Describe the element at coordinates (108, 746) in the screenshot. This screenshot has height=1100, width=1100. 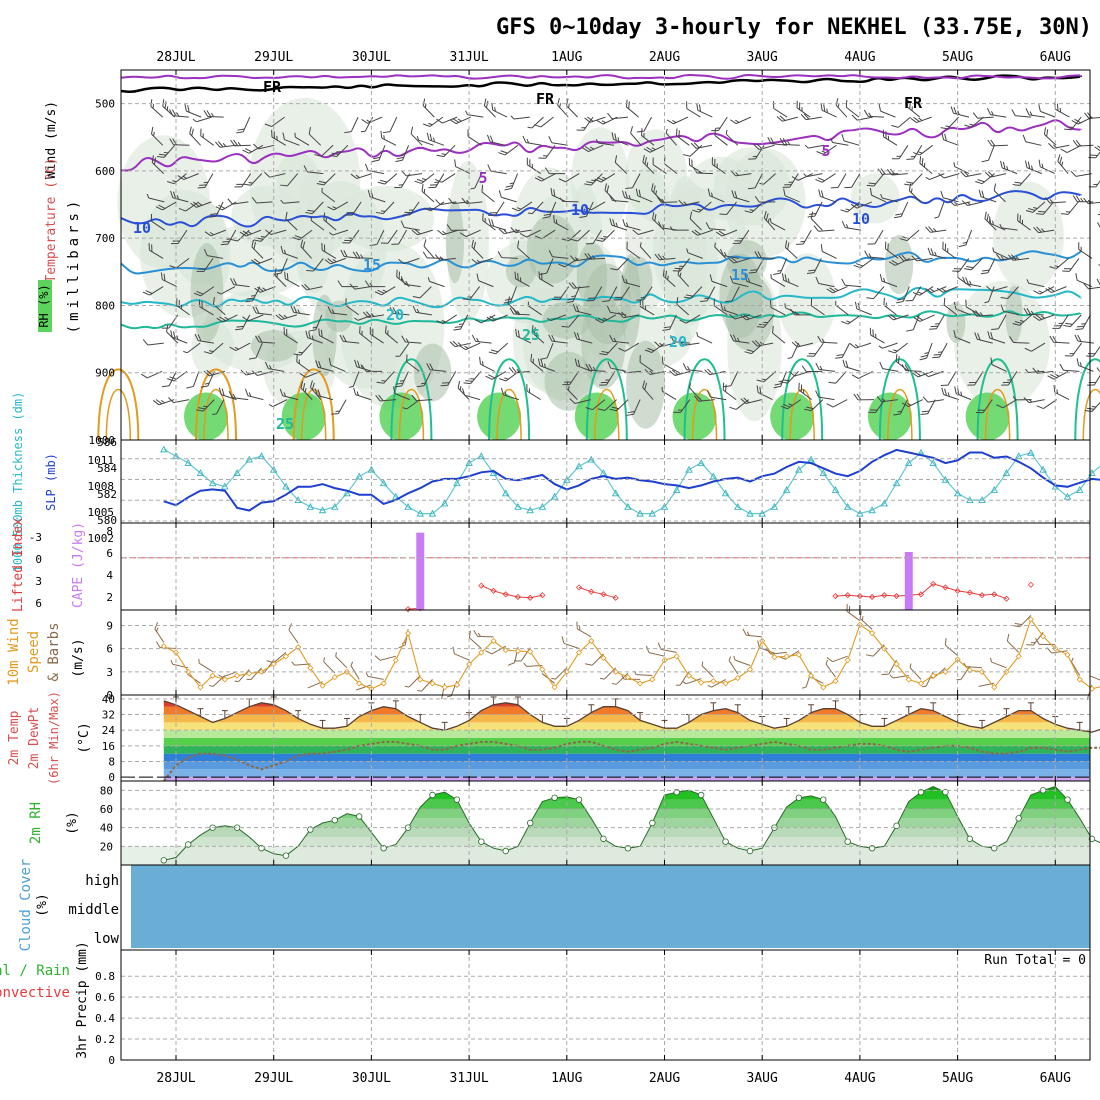
I see `y-tick-label: 16` at that location.